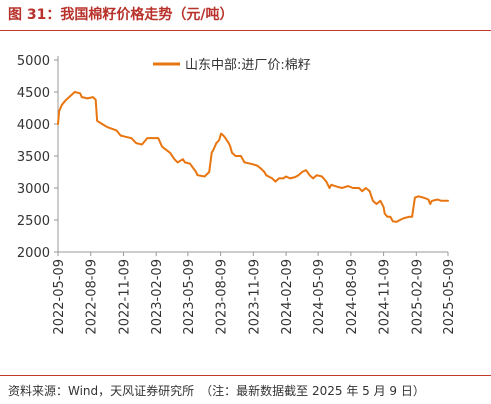 This screenshot has height=404, width=491. I want to click on title-divider, so click(245, 30).